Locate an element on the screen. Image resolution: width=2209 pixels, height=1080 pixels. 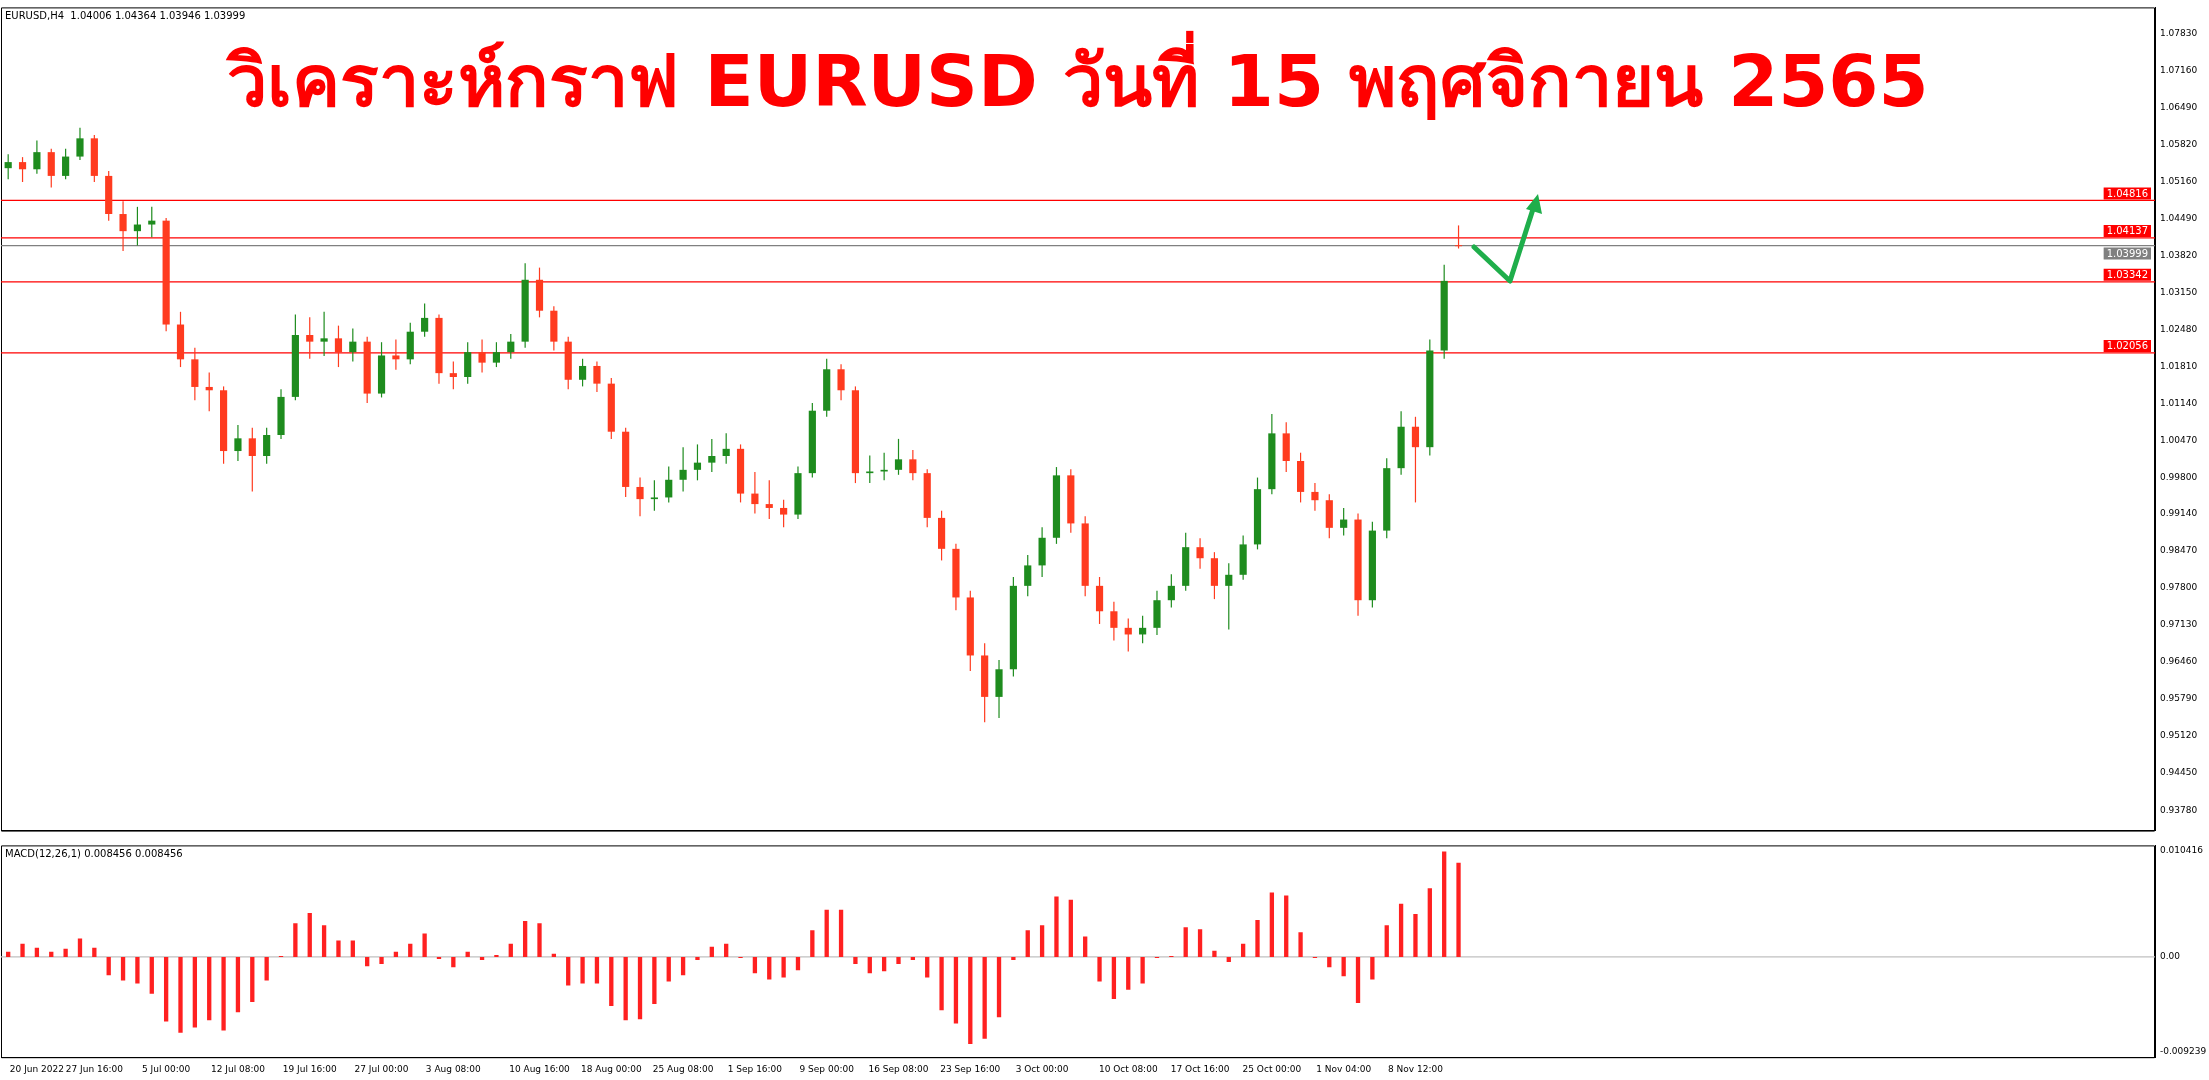
x-tick-label: 10 Aug 16:00 is located at coordinates (540, 1068).